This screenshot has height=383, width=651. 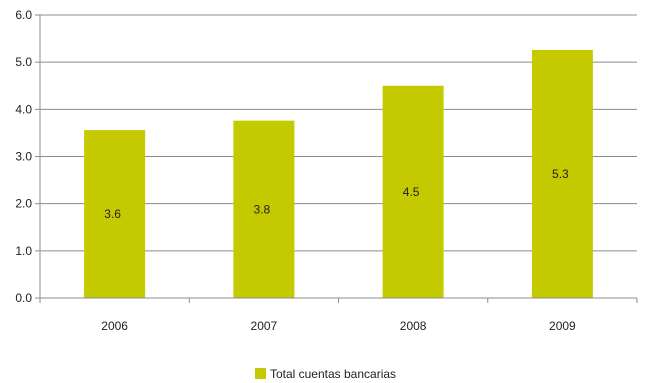 I want to click on x-tick-label: 2008, so click(x=413, y=326).